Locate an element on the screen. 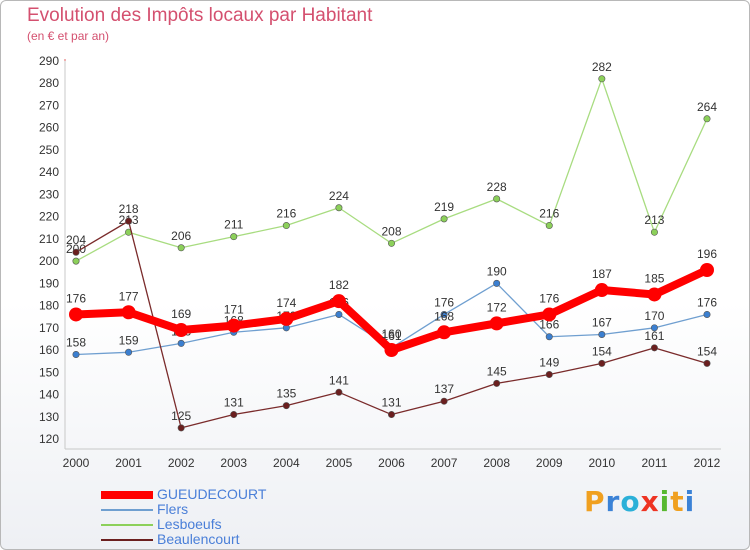 The image size is (750, 550). x-tick-label: 2001 is located at coordinates (128, 463).